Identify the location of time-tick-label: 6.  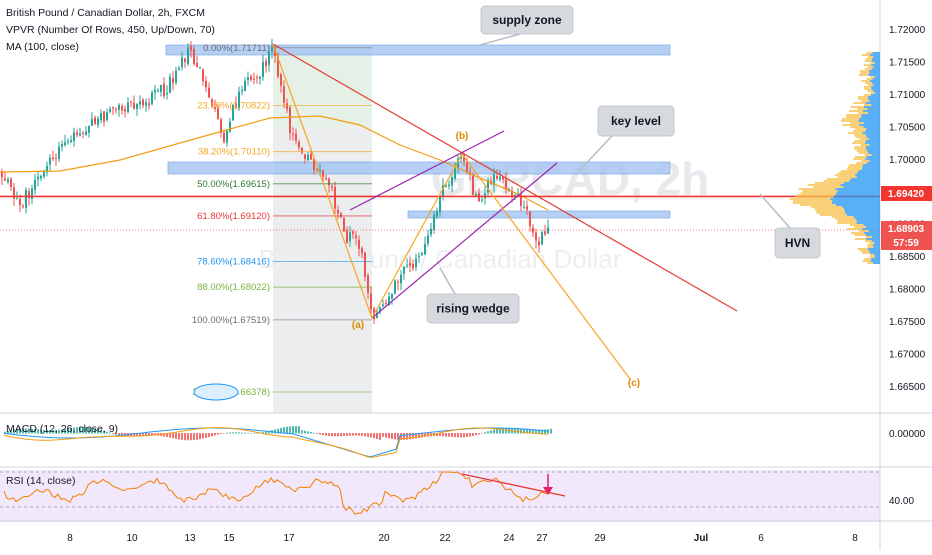
(761, 538).